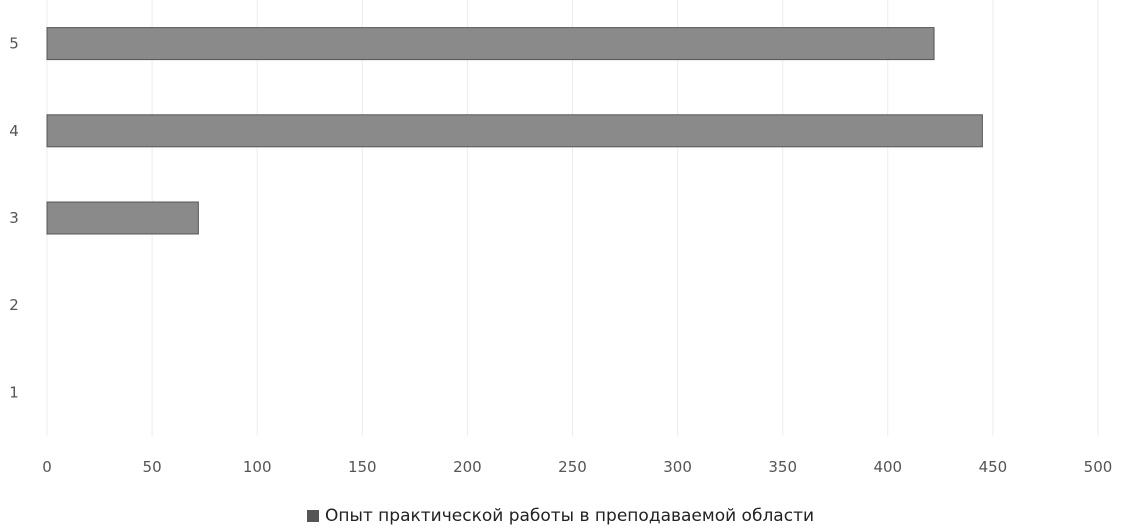  What do you see at coordinates (14, 392) in the screenshot?
I see `y-tick-label: 1` at bounding box center [14, 392].